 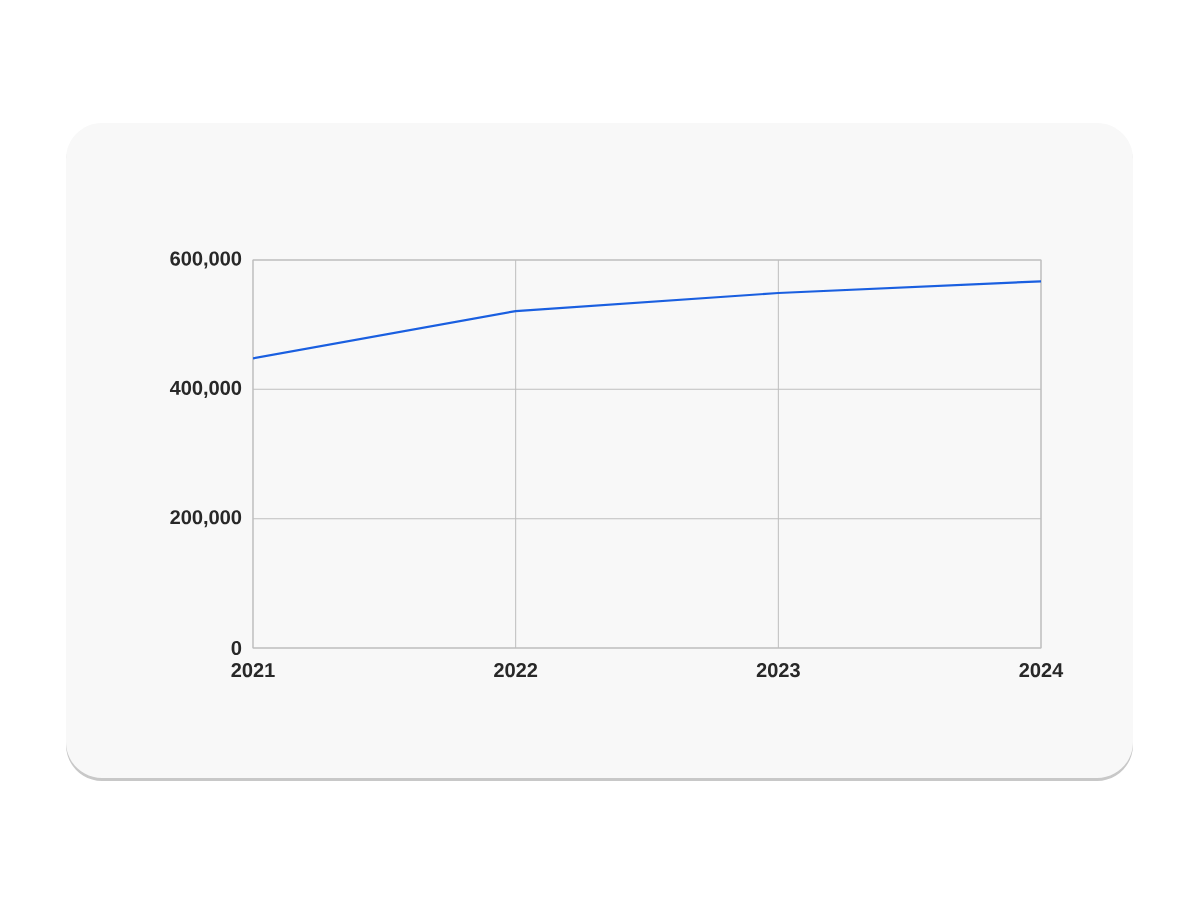 I want to click on y-tick-label: 400,000, so click(x=205, y=389).